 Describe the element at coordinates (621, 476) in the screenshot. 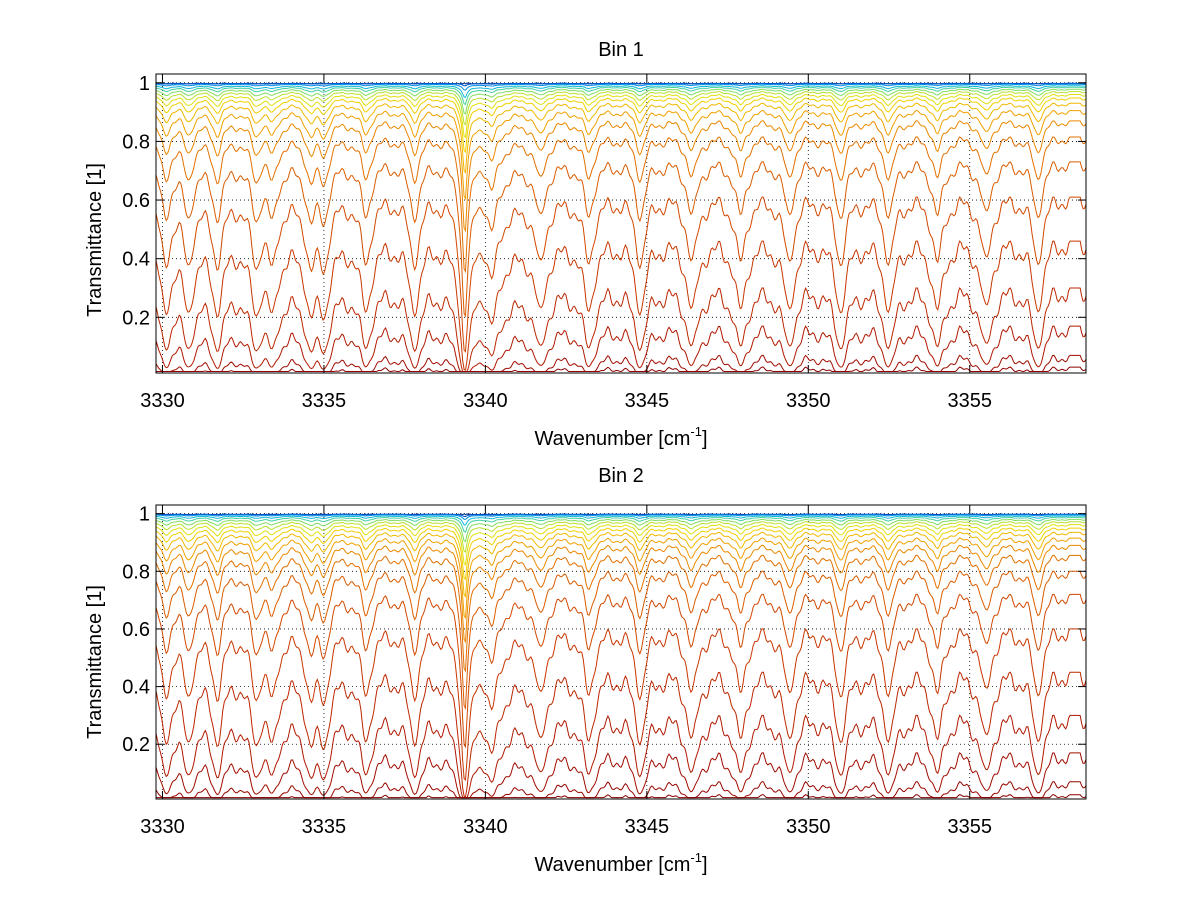

I see `chart-title: Bin 2` at that location.